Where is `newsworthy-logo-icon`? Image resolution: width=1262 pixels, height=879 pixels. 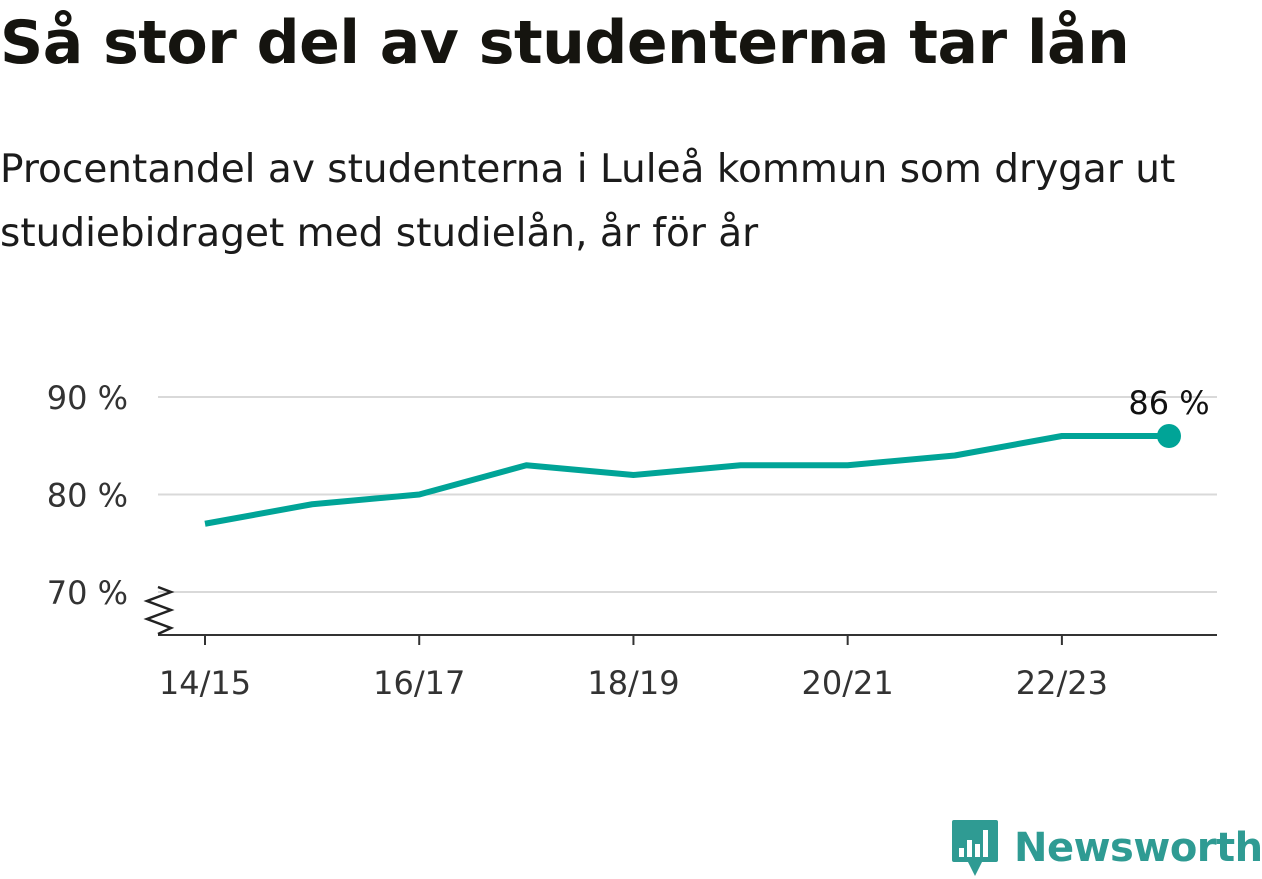 newsworthy-logo-icon is located at coordinates (975, 848).